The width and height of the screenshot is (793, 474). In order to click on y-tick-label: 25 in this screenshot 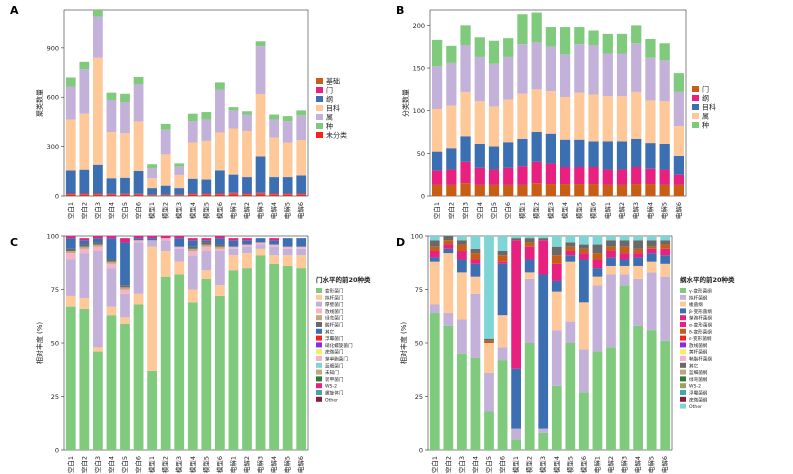, I will do `click(419, 397)`.